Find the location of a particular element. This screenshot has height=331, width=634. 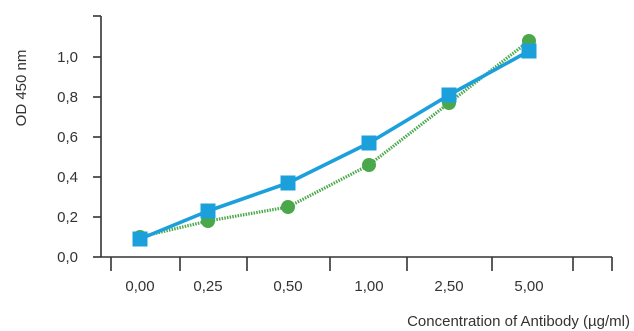

x-ticks: 0,00 0,25 0,50 1,00 2,50 5,00 is located at coordinates (361, 276).